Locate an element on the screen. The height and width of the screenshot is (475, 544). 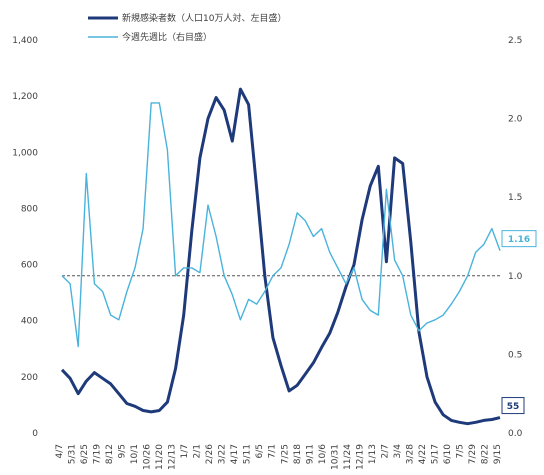
left-tick-label: 800 is located at coordinates (29, 209).